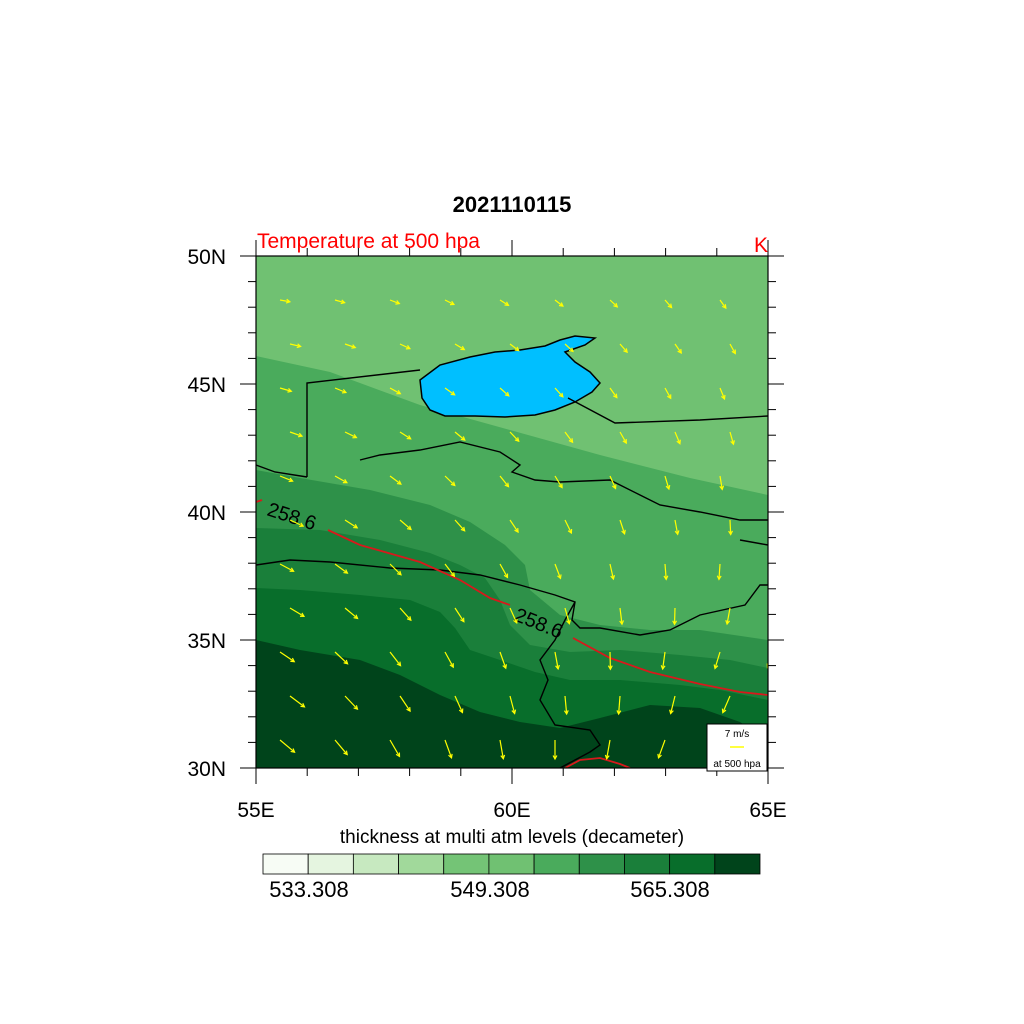  I want to click on lon-label: 65E, so click(767, 810).